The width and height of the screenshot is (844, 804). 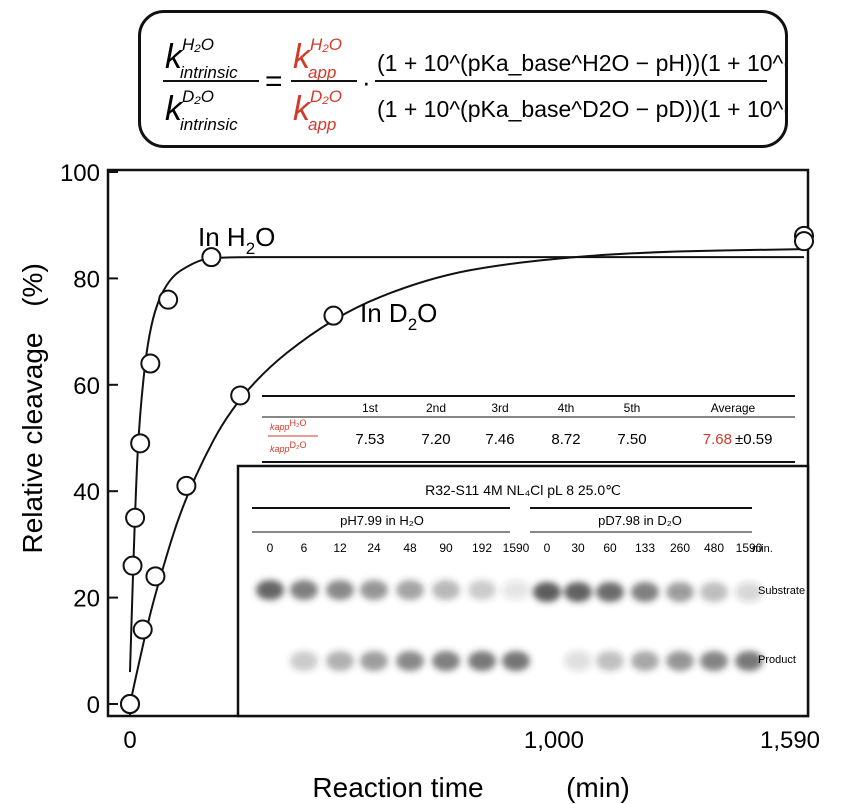 What do you see at coordinates (340, 548) in the screenshot?
I see `h2o-lane-label: 12` at bounding box center [340, 548].